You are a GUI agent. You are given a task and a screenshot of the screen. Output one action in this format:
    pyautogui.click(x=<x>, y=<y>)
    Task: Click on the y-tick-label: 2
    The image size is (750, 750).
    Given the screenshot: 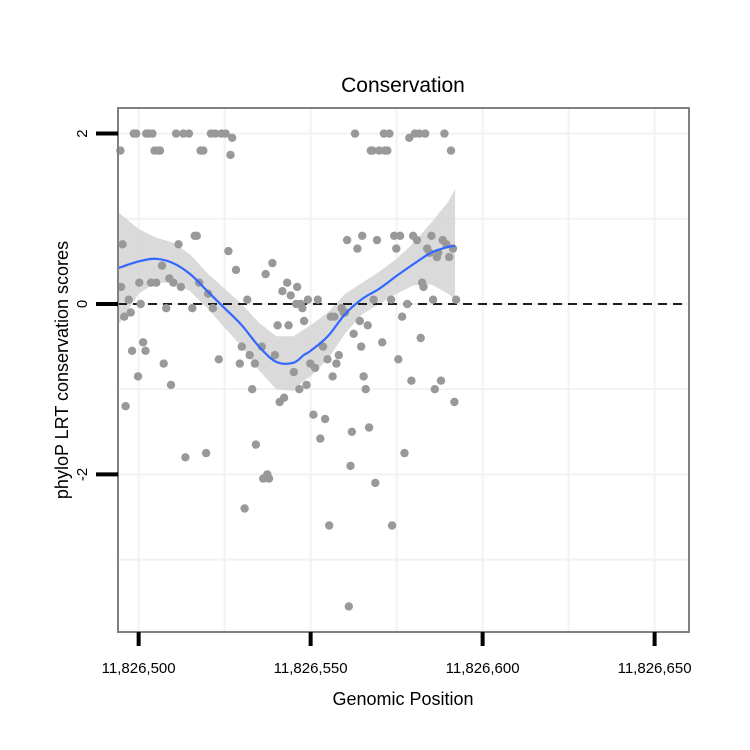 What is the action you would take?
    pyautogui.click(x=82, y=133)
    